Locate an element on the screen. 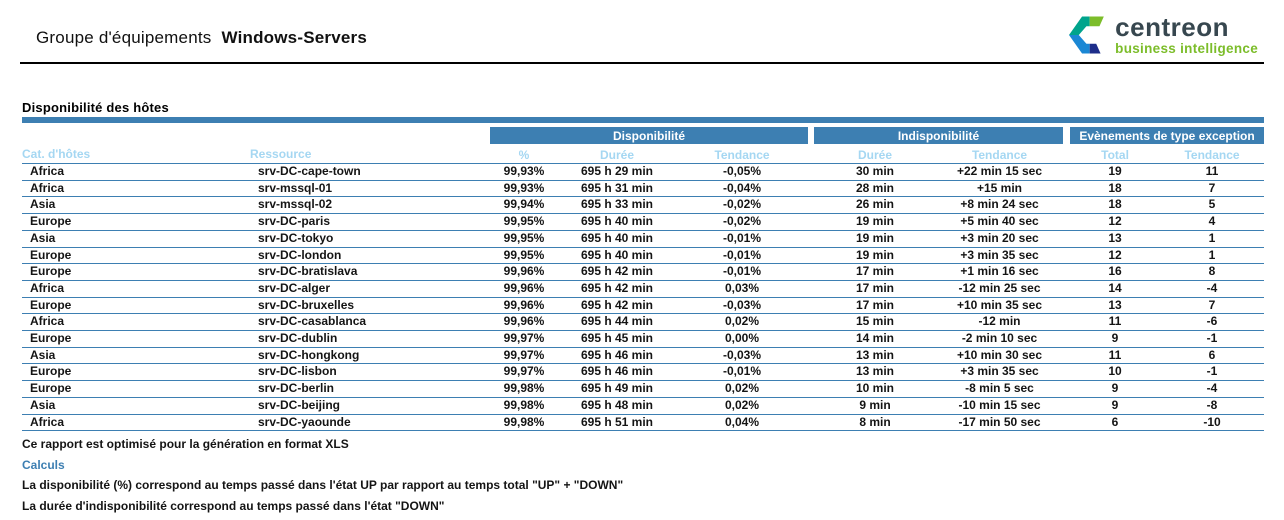 The width and height of the screenshot is (1284, 520). cell: 99,94% is located at coordinates (524, 205).